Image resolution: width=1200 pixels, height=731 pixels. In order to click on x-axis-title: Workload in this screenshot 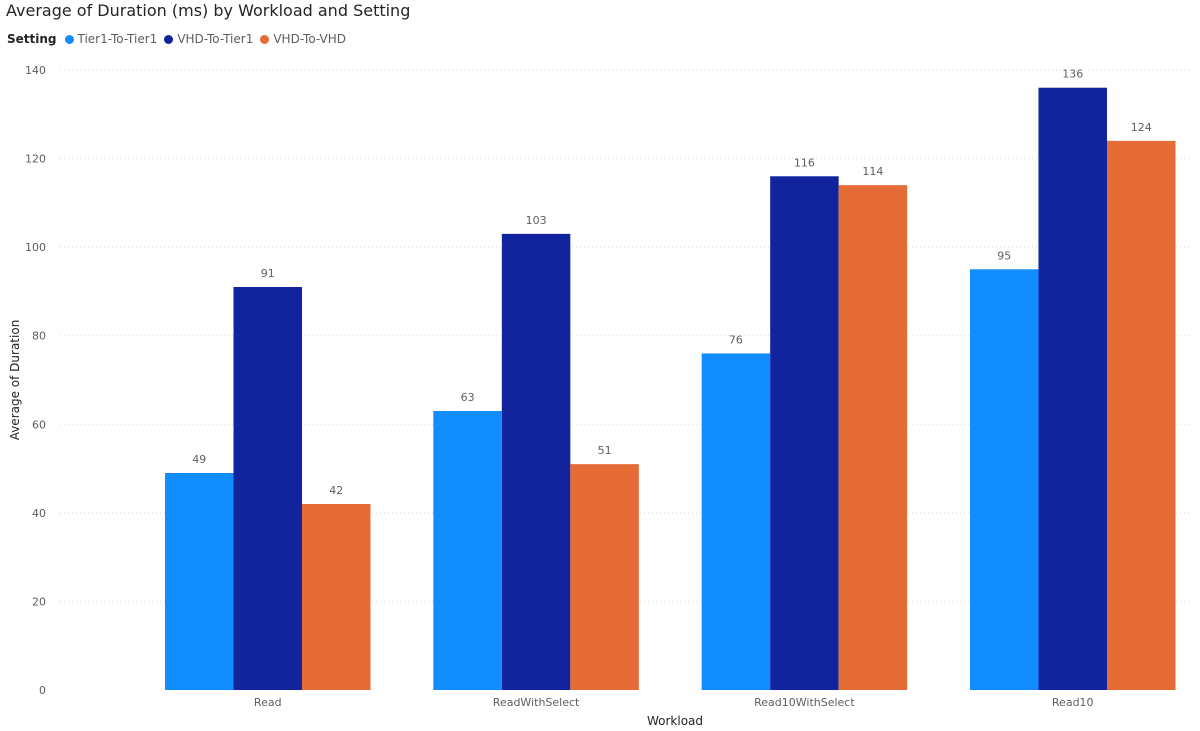, I will do `click(675, 721)`.